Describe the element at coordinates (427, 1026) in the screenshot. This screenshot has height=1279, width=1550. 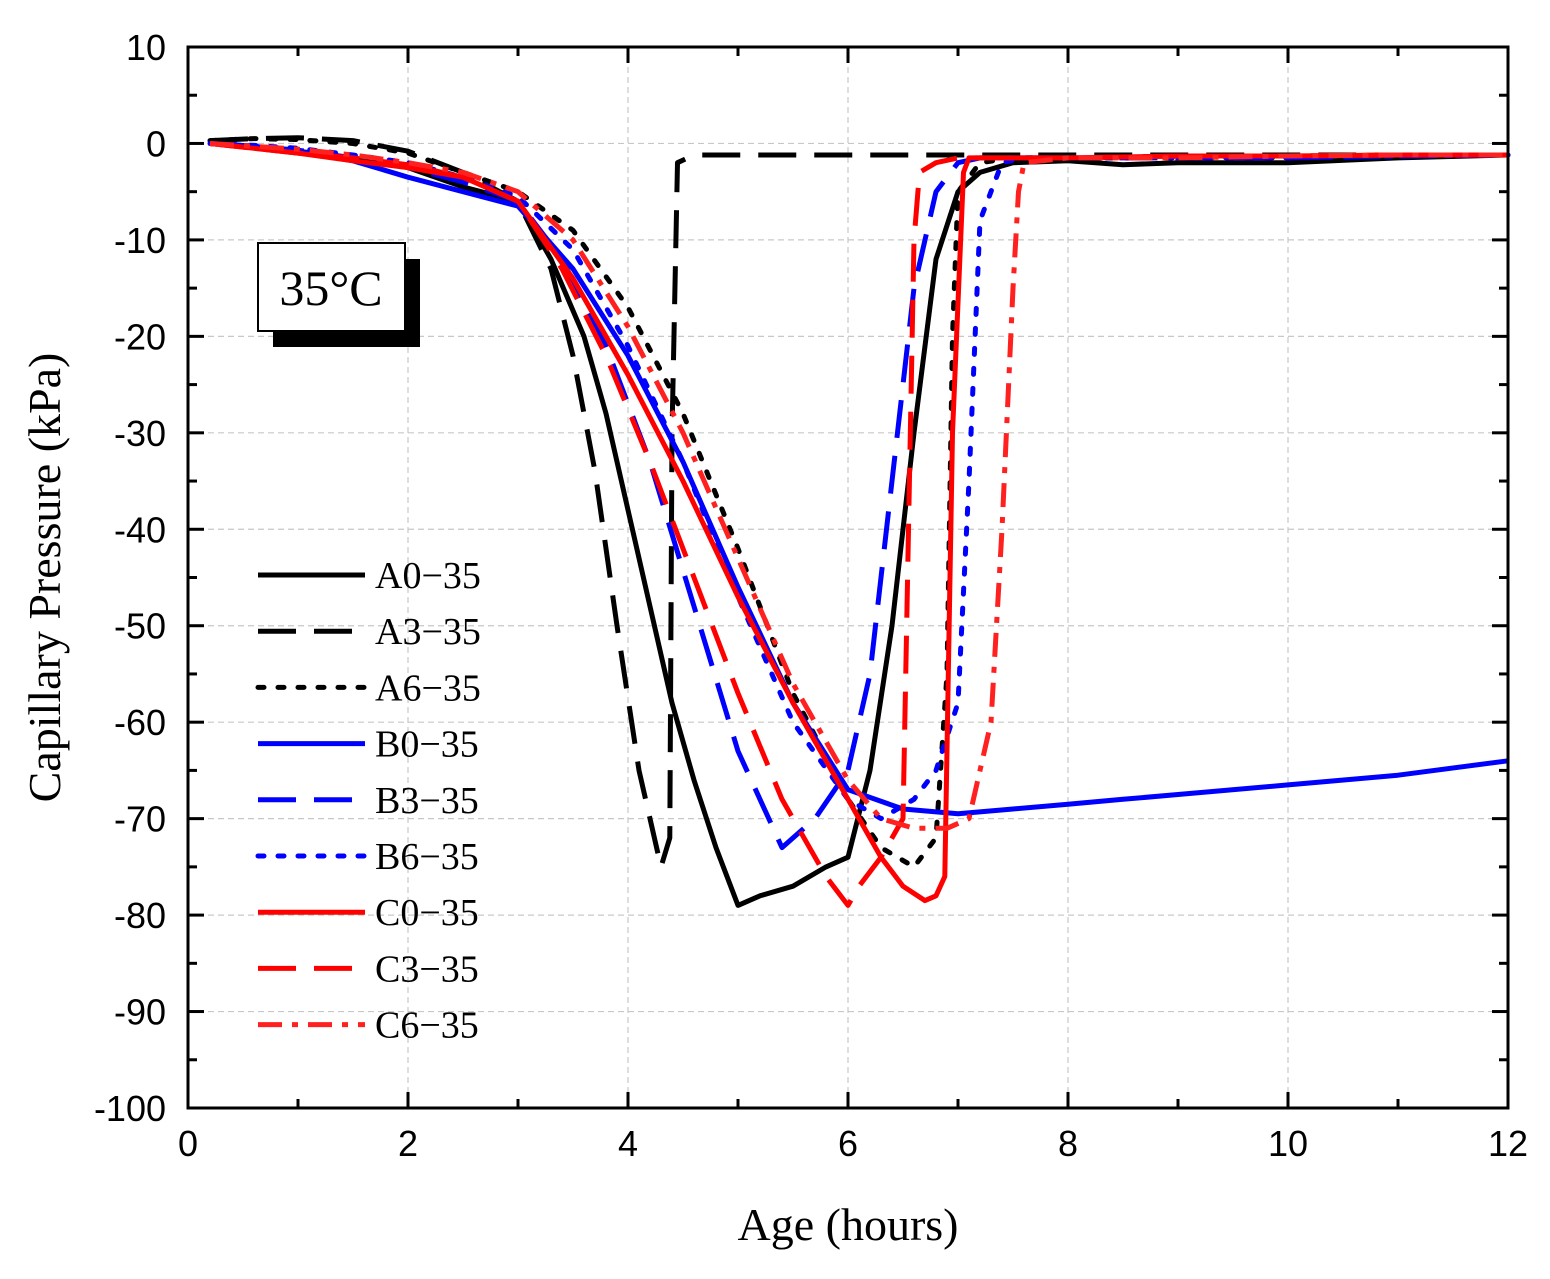
I see `legend-label: C6−35` at that location.